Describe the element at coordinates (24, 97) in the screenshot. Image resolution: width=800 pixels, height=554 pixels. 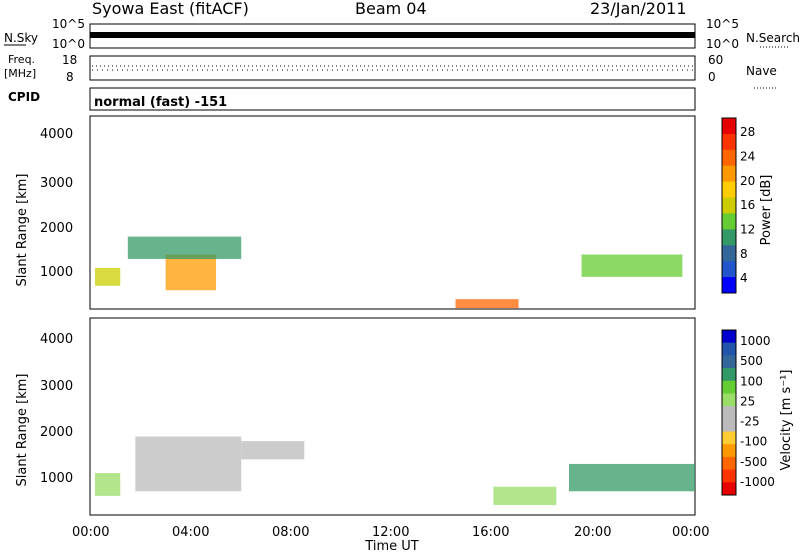
I see `cpid-label: CPID` at that location.